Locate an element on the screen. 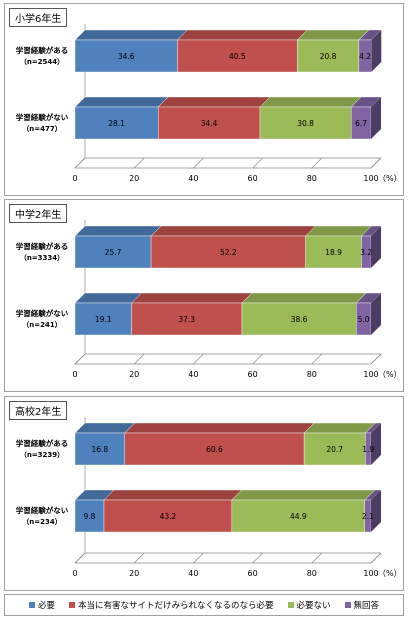  bar-value-label: 44.9 is located at coordinates (298, 516).